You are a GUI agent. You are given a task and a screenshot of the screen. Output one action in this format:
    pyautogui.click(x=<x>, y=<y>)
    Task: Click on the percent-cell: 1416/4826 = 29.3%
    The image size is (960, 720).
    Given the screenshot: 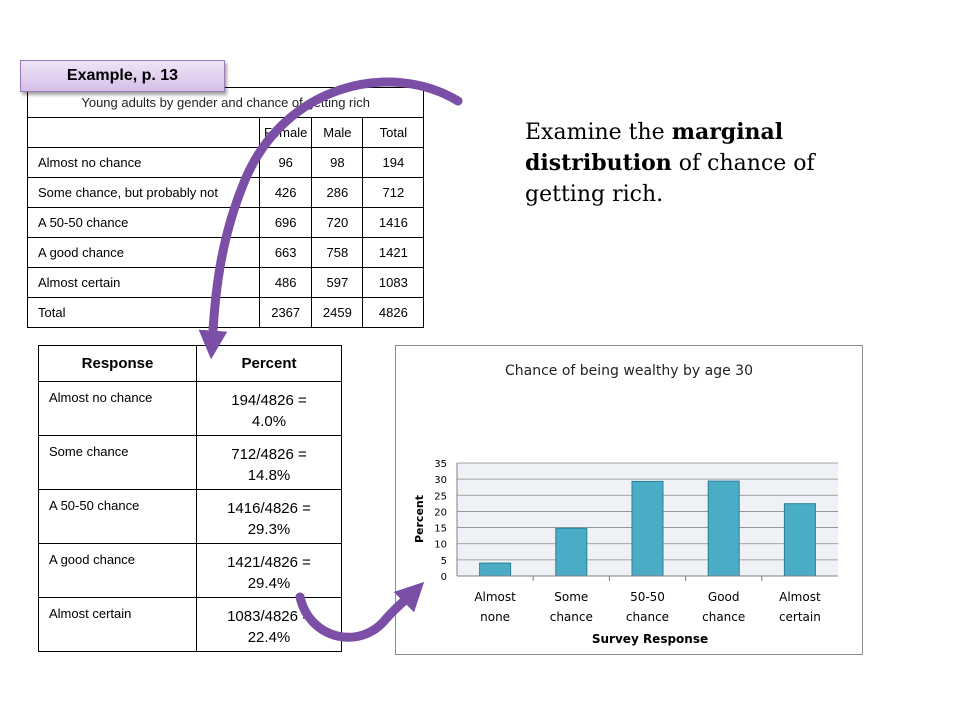 What is the action you would take?
    pyautogui.click(x=269, y=516)
    